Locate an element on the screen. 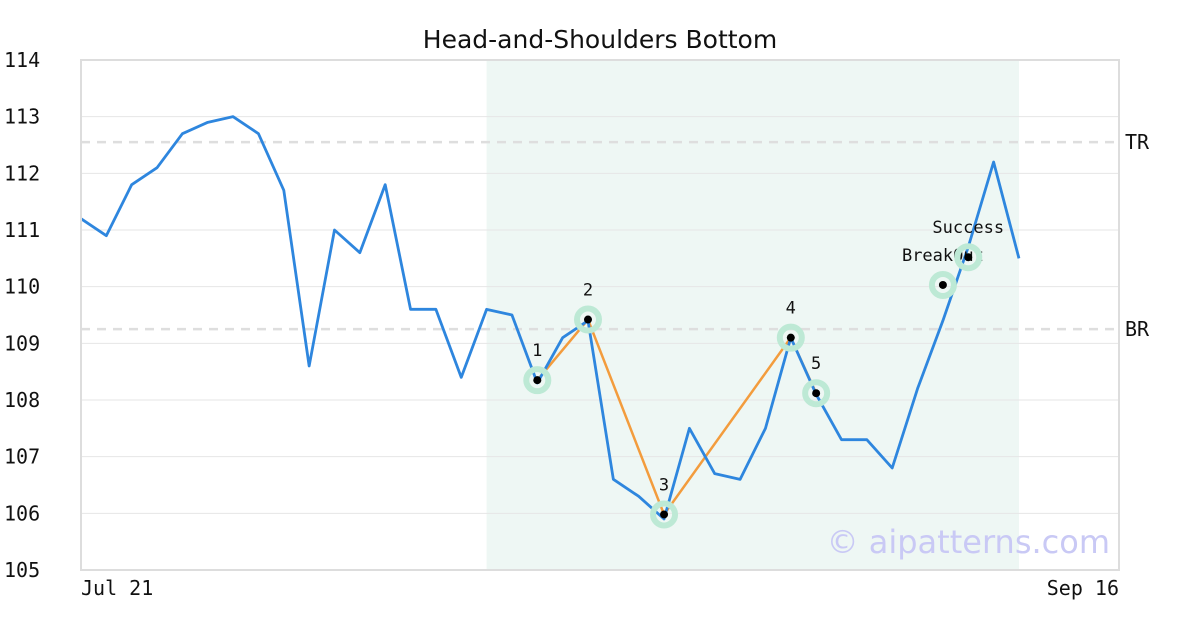 This screenshot has height=630, width=1200. y-tick-label: 107 is located at coordinates (22, 457).